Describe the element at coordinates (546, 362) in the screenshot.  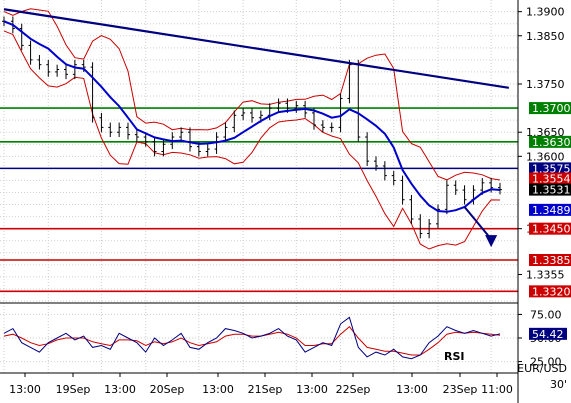
I see `rsi-axis-label: 25.00` at that location.